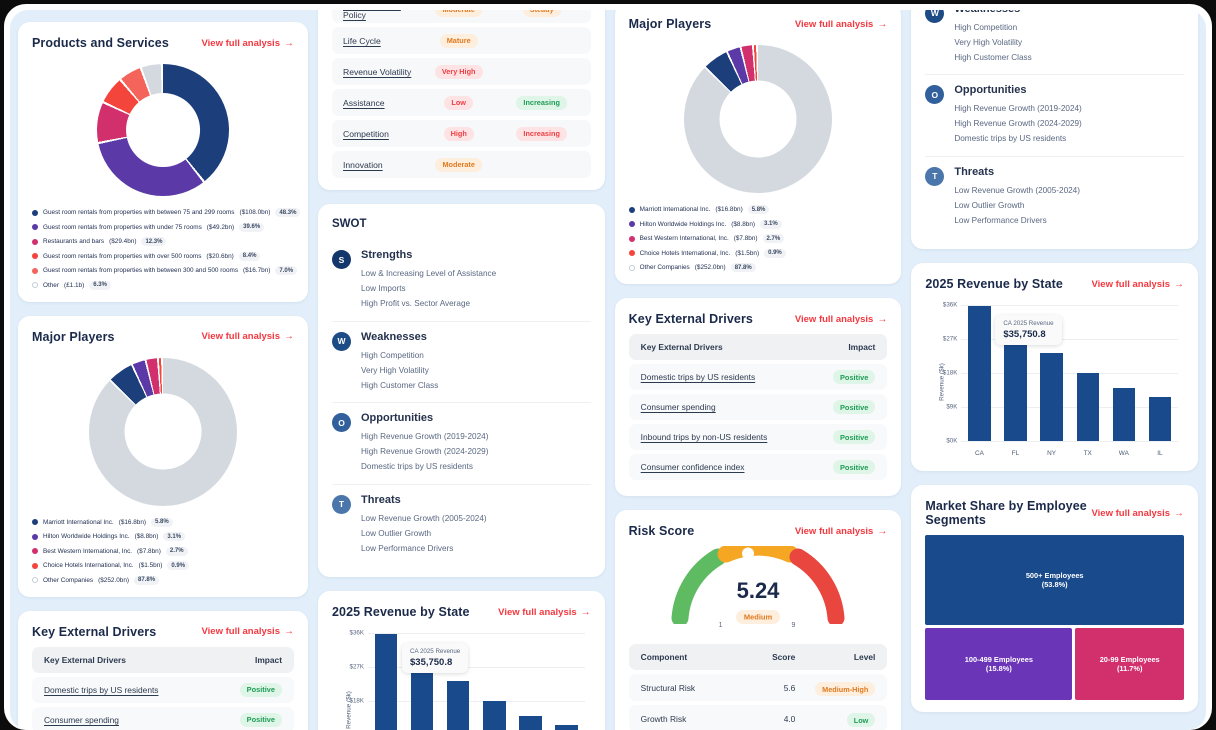 The width and height of the screenshot is (1216, 730). Describe the element at coordinates (356, 701) in the screenshot. I see `y-axis-tick: $18K` at that location.